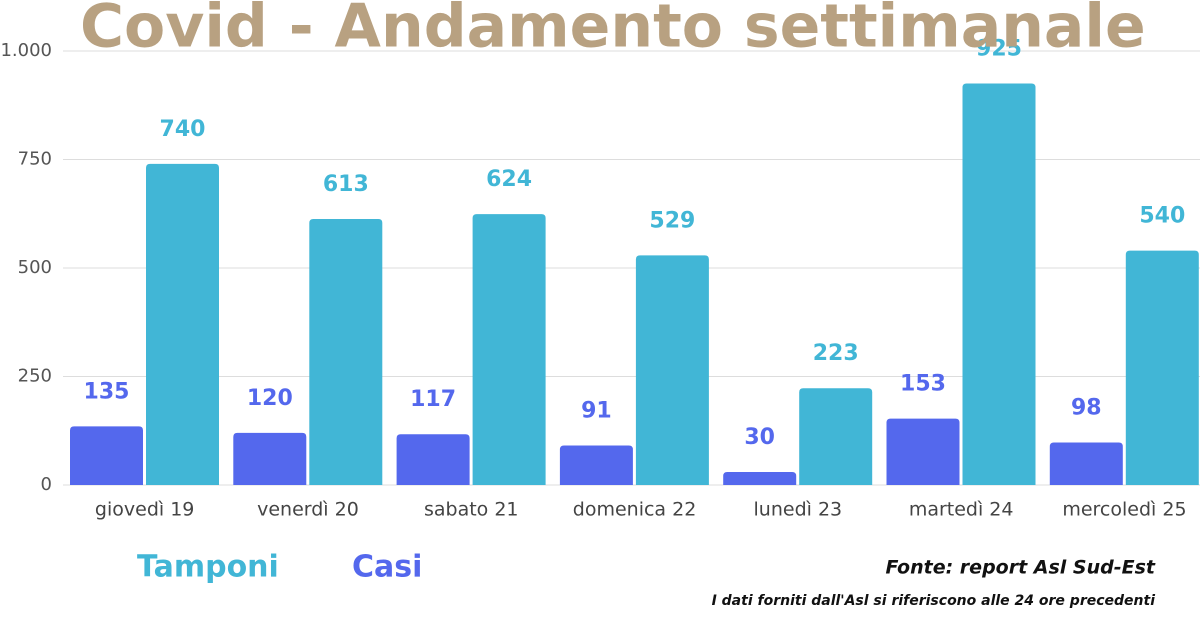 The height and width of the screenshot is (630, 1200). Describe the element at coordinates (798, 510) in the screenshot. I see `x-tick-label: lunedì 23` at that location.